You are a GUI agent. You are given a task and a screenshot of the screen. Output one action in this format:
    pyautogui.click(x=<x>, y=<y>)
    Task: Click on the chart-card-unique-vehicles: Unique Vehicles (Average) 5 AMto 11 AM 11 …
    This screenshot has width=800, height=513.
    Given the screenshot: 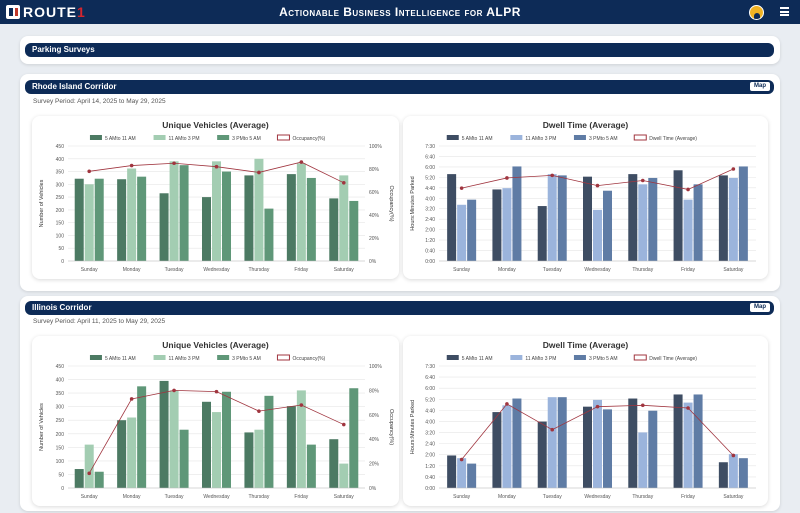 What is the action you would take?
    pyautogui.click(x=215, y=197)
    